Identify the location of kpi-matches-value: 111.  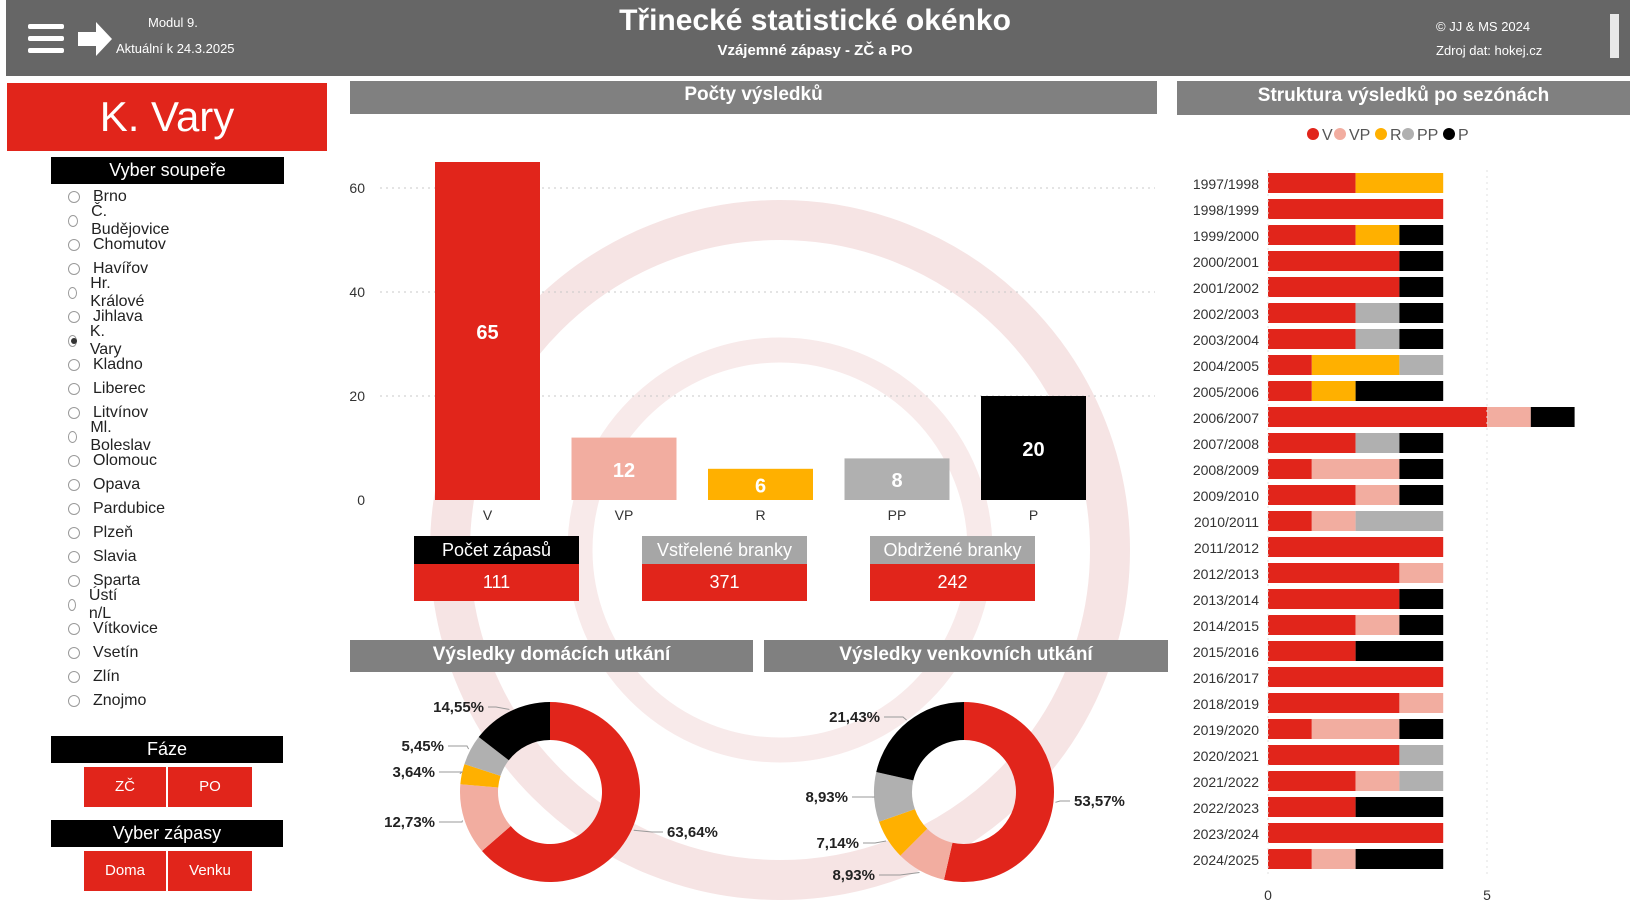
(496, 582).